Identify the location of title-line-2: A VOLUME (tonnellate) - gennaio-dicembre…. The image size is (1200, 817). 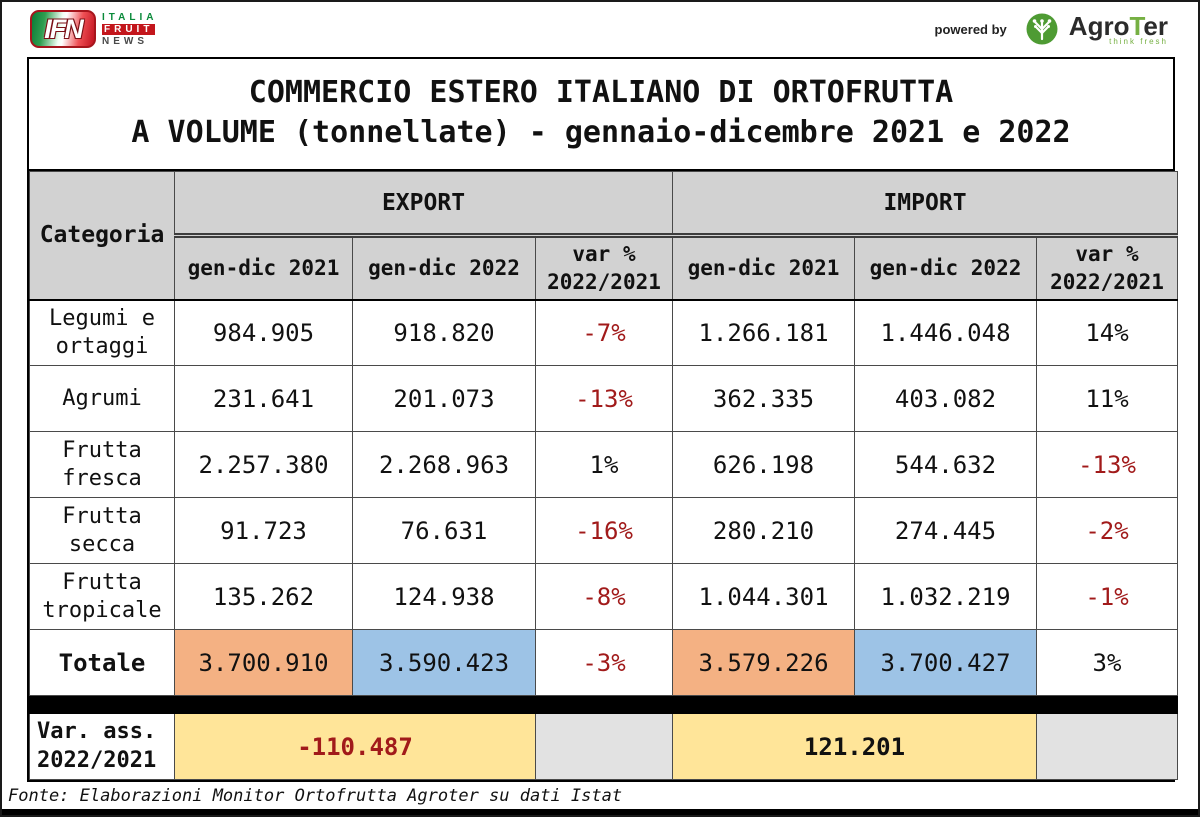
(601, 132).